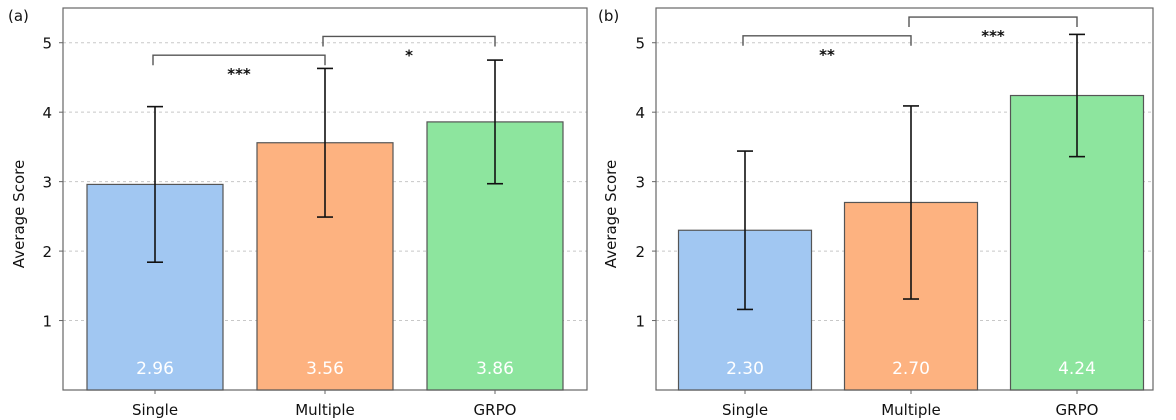 Image resolution: width=1176 pixels, height=420 pixels. I want to click on bar-value-label: 2.70, so click(911, 369).